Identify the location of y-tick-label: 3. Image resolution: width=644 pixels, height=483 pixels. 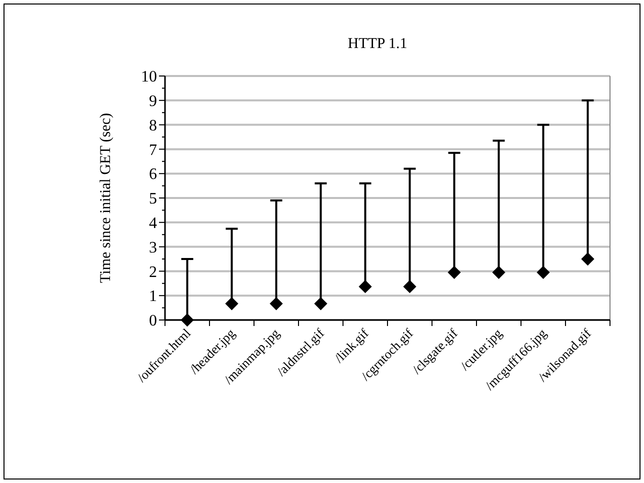
(153, 247).